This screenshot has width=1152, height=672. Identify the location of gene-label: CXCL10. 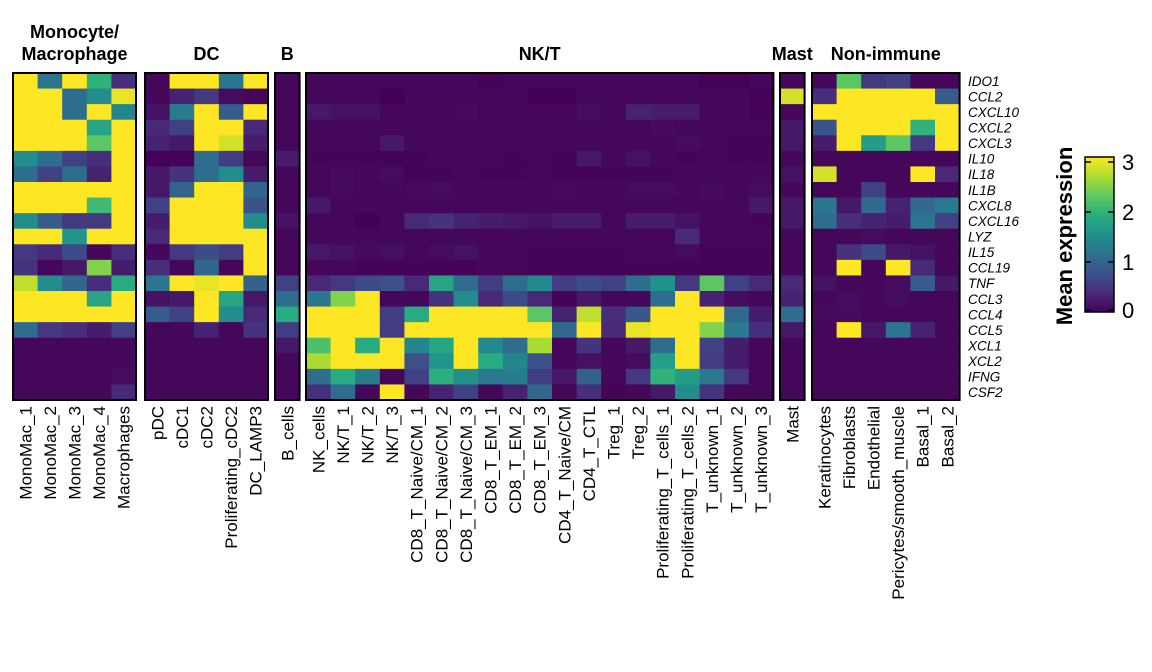
(994, 112).